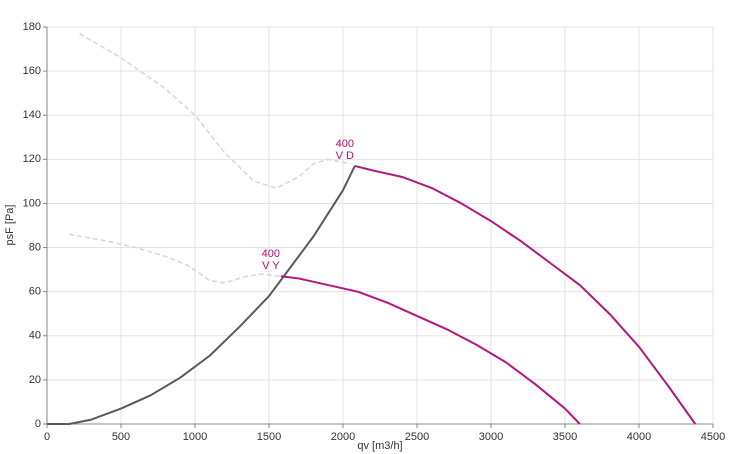 Image resolution: width=732 pixels, height=454 pixels. What do you see at coordinates (35, 380) in the screenshot?
I see `y-tick-label: 20` at bounding box center [35, 380].